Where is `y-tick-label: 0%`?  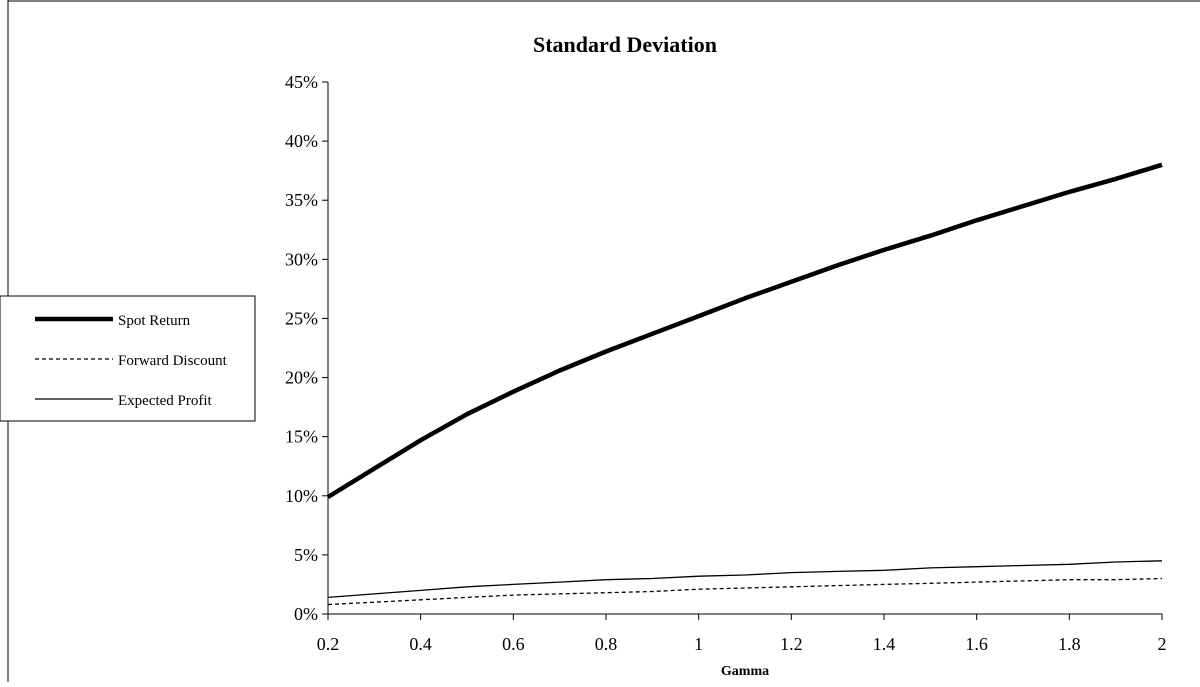
y-tick-label: 0% is located at coordinates (306, 614).